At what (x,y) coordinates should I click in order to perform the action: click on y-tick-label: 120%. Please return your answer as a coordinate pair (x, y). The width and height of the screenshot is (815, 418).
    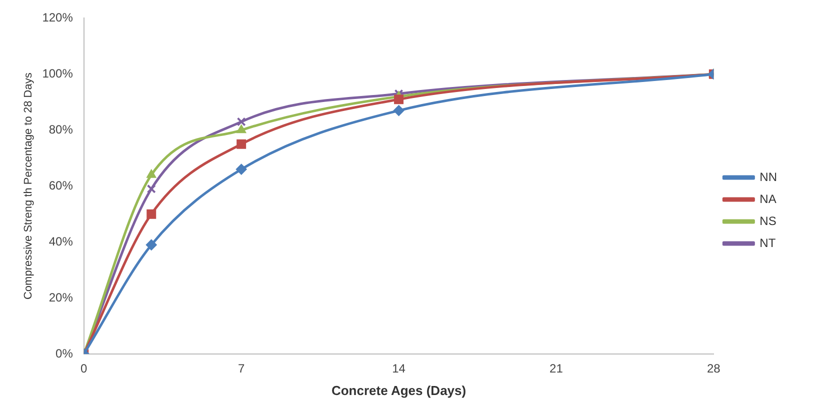
    Looking at the image, I should click on (58, 17).